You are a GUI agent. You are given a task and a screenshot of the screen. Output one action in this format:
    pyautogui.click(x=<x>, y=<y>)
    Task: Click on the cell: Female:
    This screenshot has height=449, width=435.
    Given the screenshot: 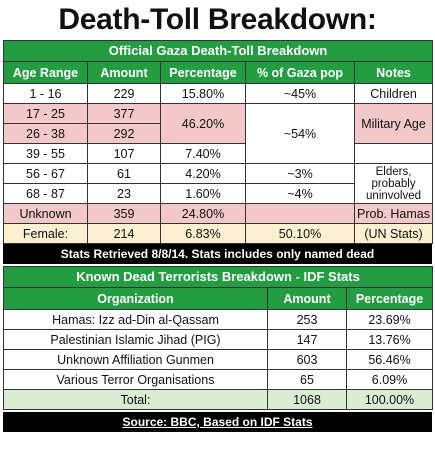 What is the action you would take?
    pyautogui.click(x=45, y=233)
    